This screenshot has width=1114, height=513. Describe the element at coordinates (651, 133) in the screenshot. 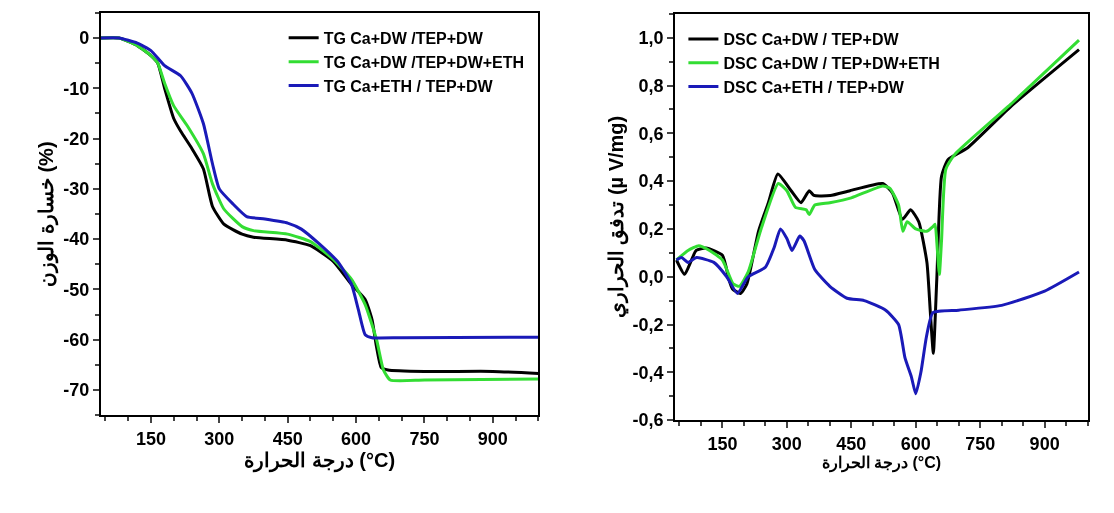

I see `y-tick-label: 0,6` at that location.